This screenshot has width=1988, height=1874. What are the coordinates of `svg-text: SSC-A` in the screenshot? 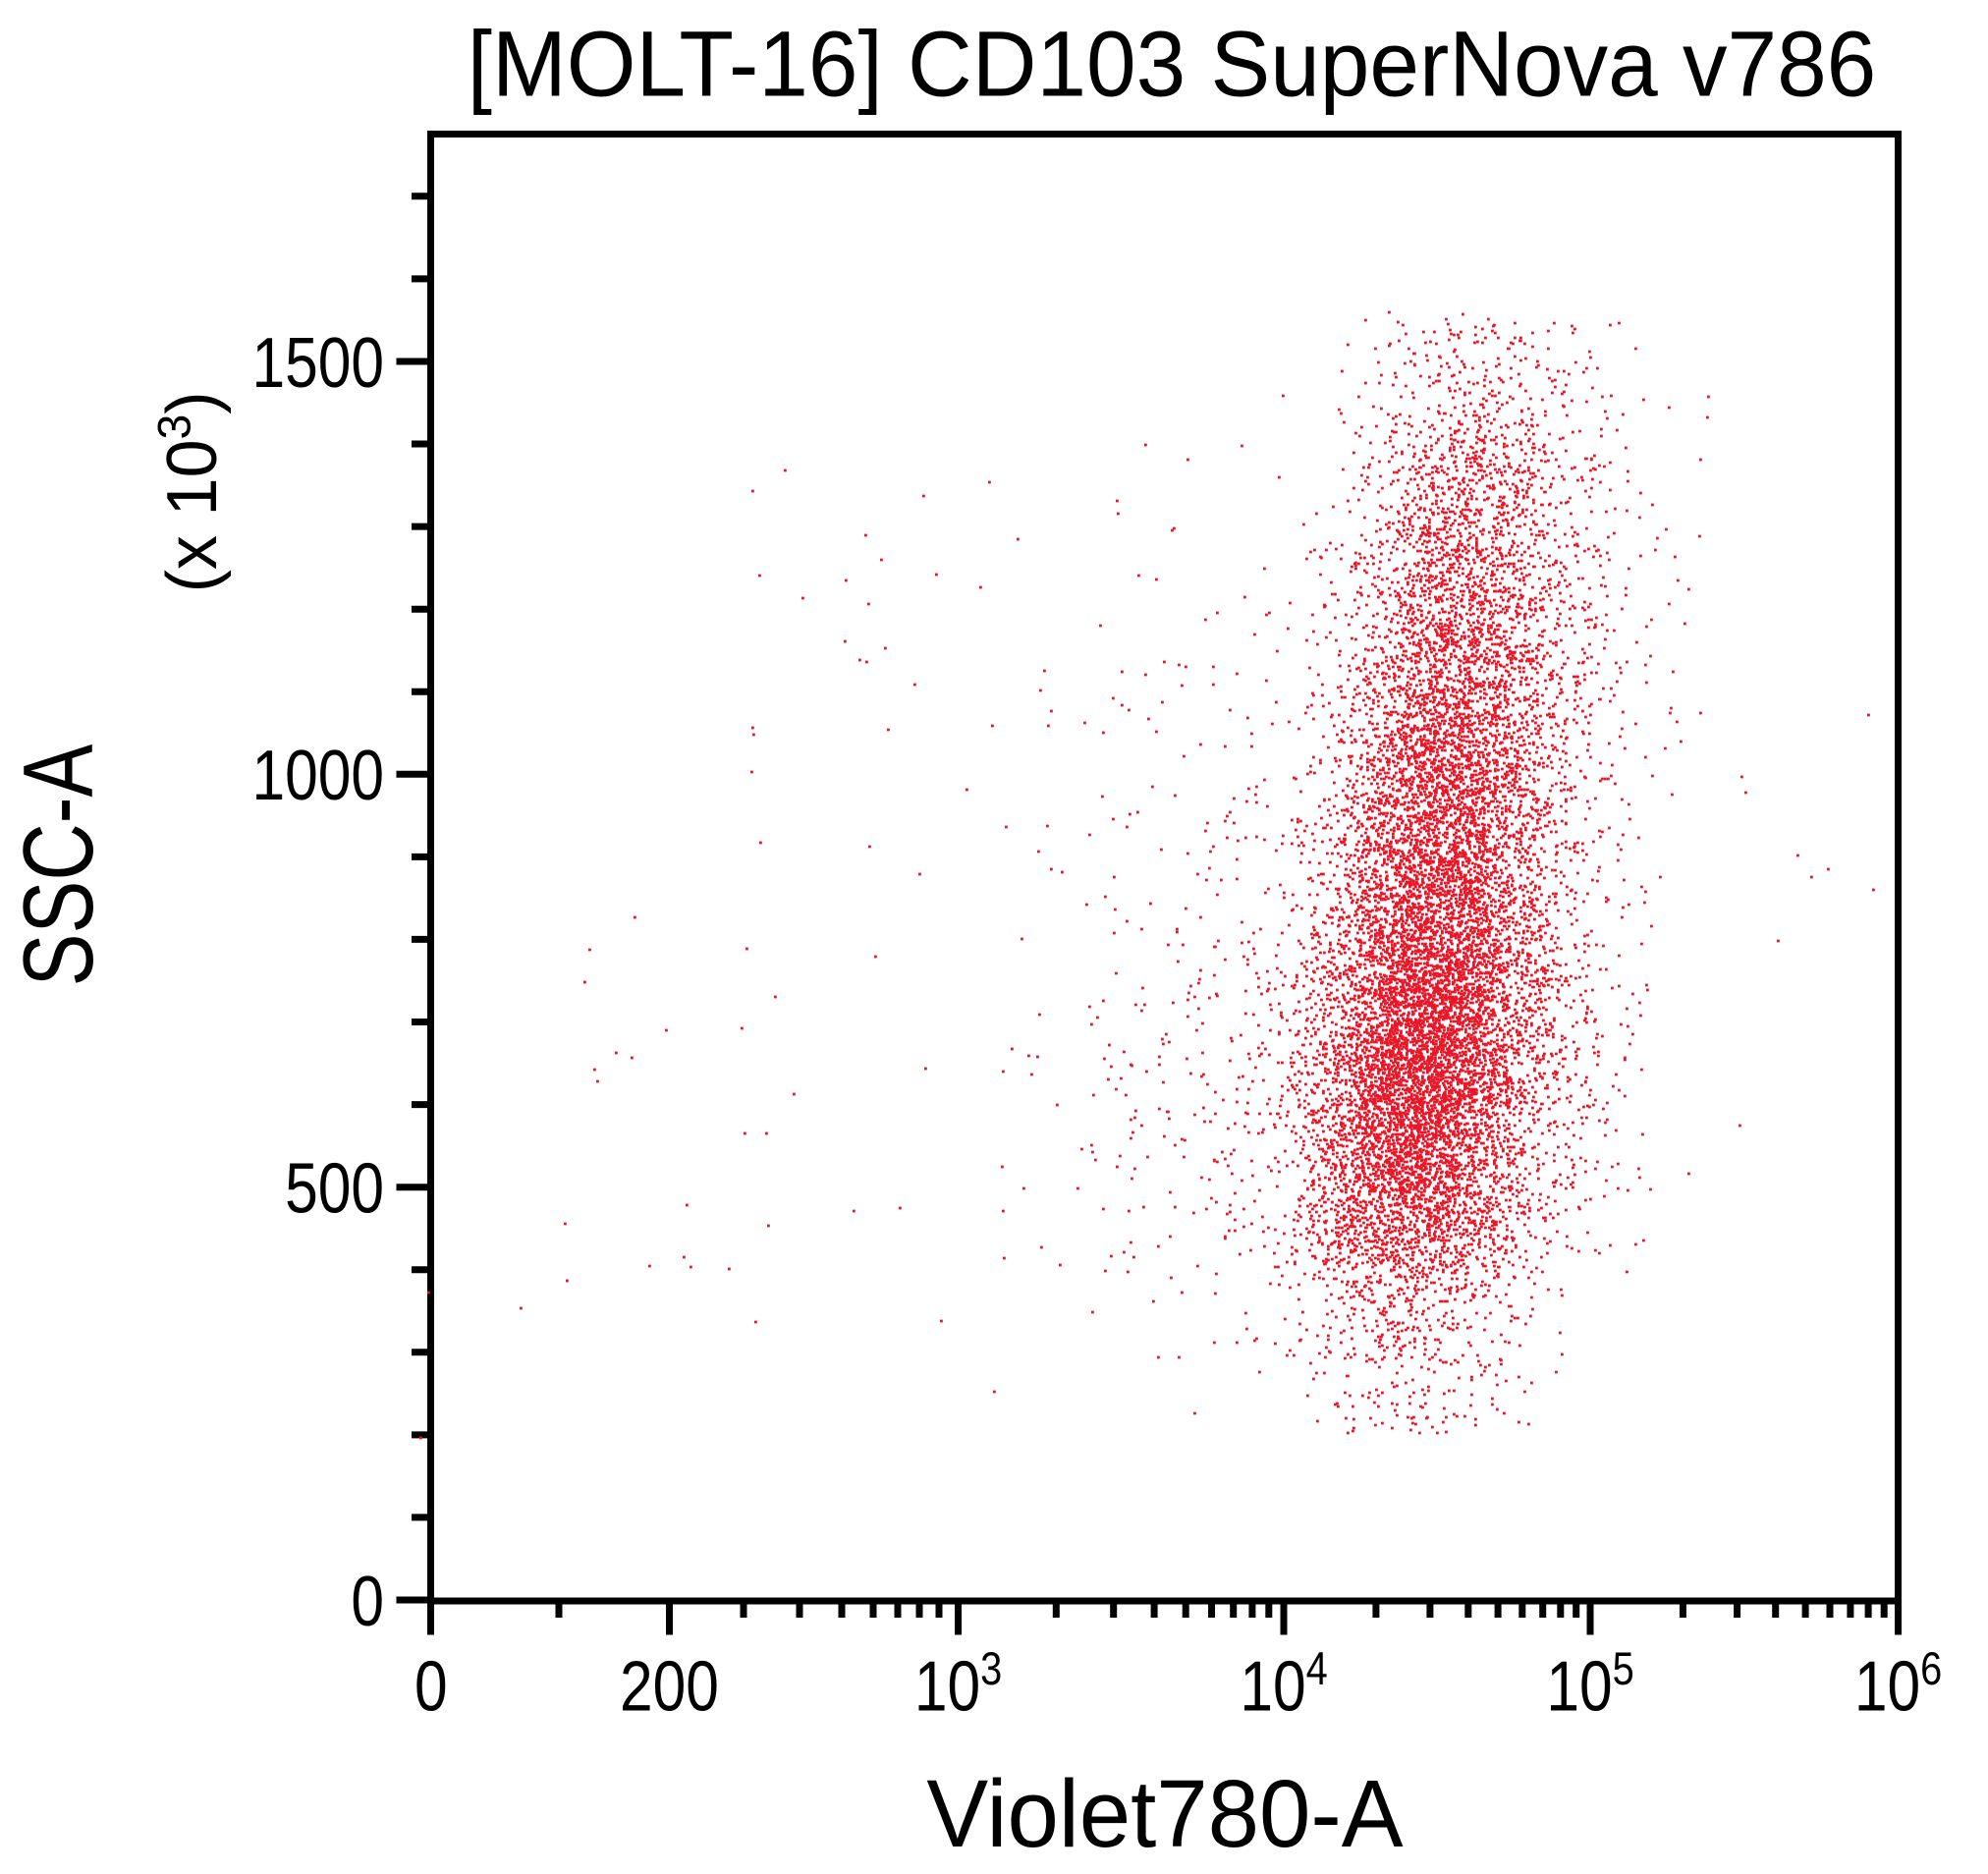 It's located at (58, 865).